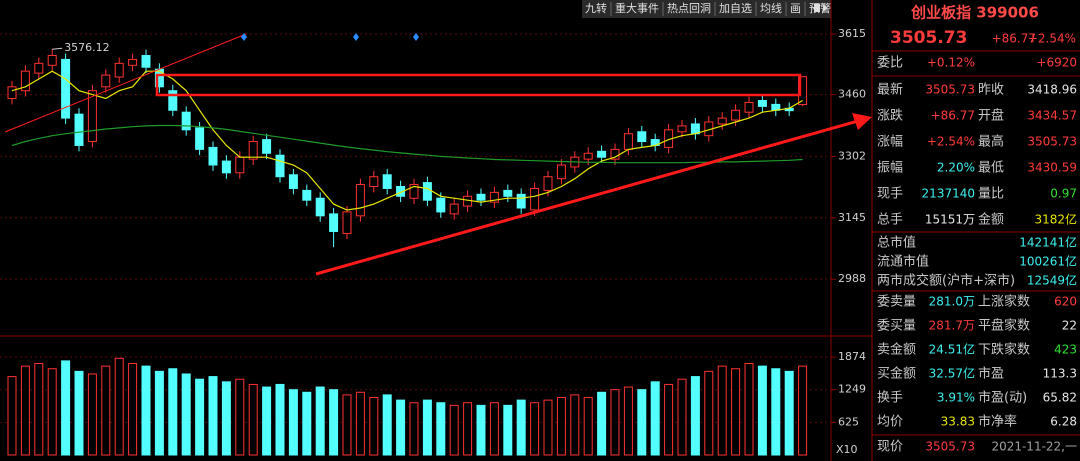 The height and width of the screenshot is (461, 1080). Describe the element at coordinates (407, 144) in the screenshot. I see `ma-line` at that location.